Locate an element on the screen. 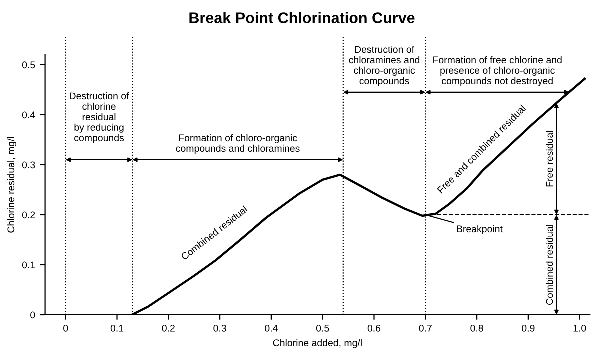 Image resolution: width=604 pixels, height=350 pixels. x-tick-label: 0.5 is located at coordinates (323, 328).